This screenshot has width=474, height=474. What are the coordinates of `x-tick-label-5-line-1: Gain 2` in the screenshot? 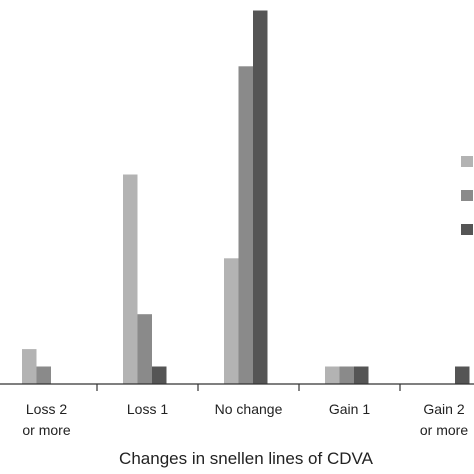 It's located at (443, 409).